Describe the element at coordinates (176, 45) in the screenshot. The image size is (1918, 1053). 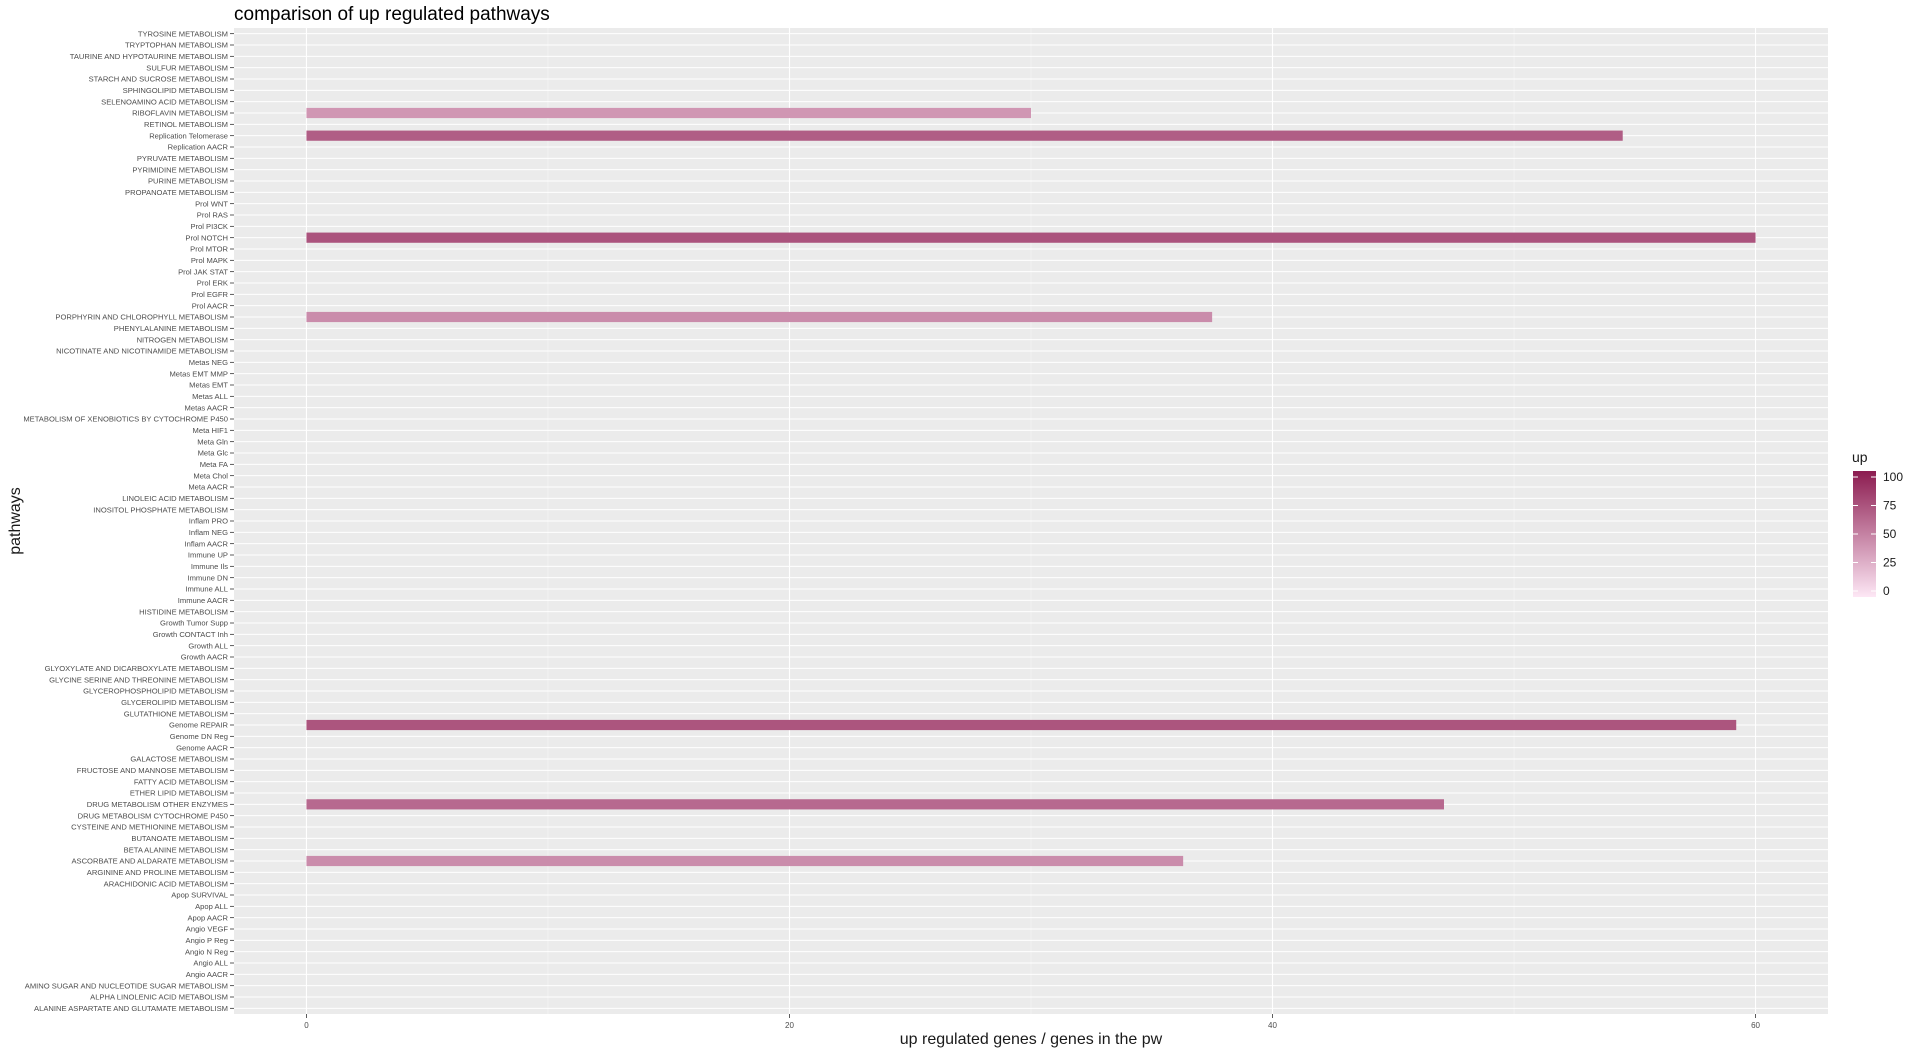
I see `y-tick-label: TRYPTOPHAN METABOLISM` at that location.